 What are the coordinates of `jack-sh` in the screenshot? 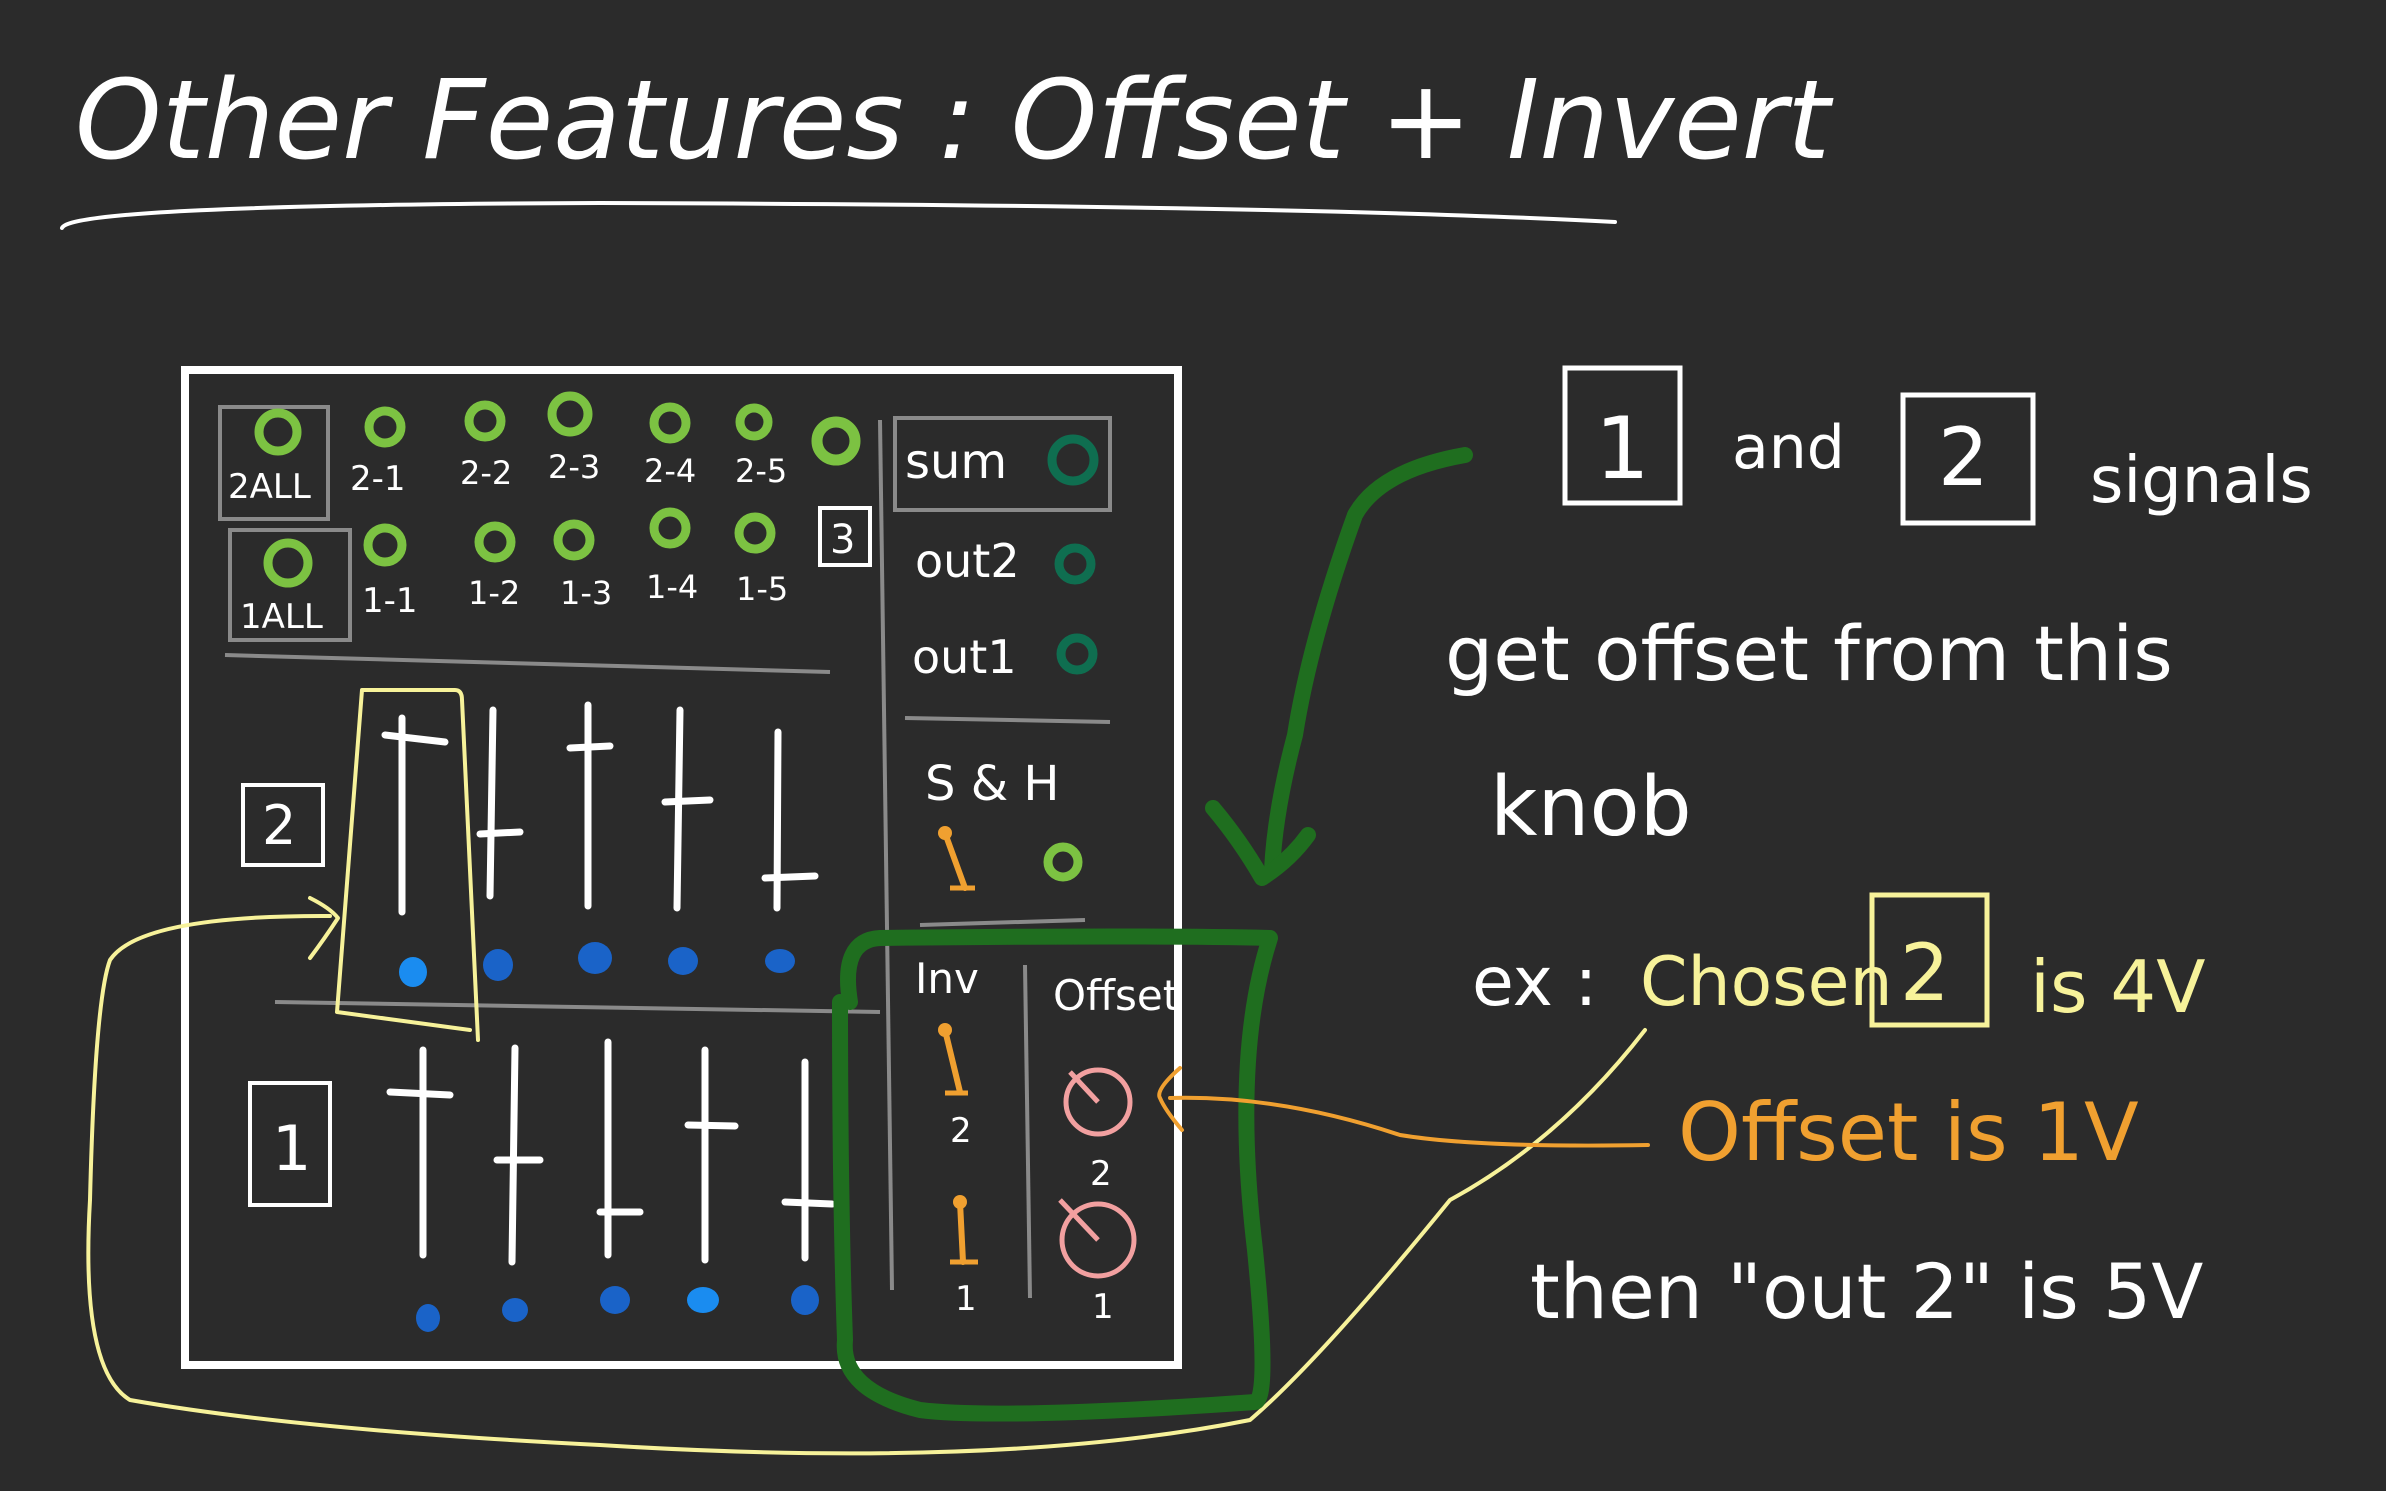 It's located at (1063, 862).